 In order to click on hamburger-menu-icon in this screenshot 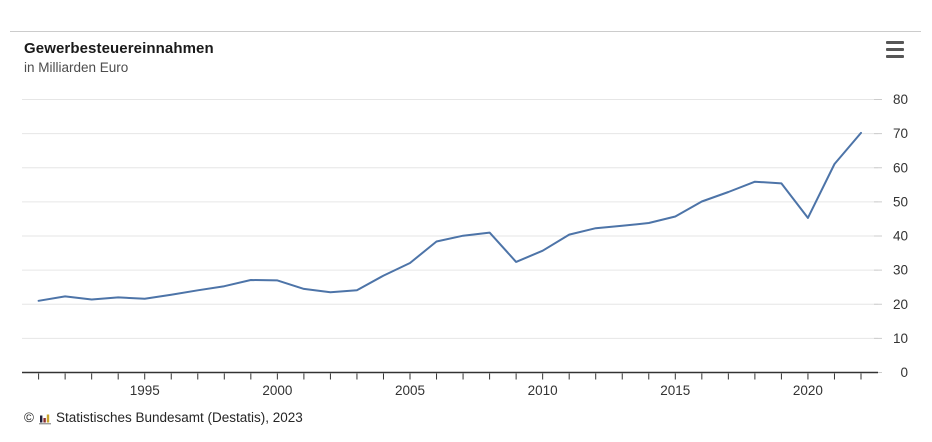, I will do `click(897, 49)`.